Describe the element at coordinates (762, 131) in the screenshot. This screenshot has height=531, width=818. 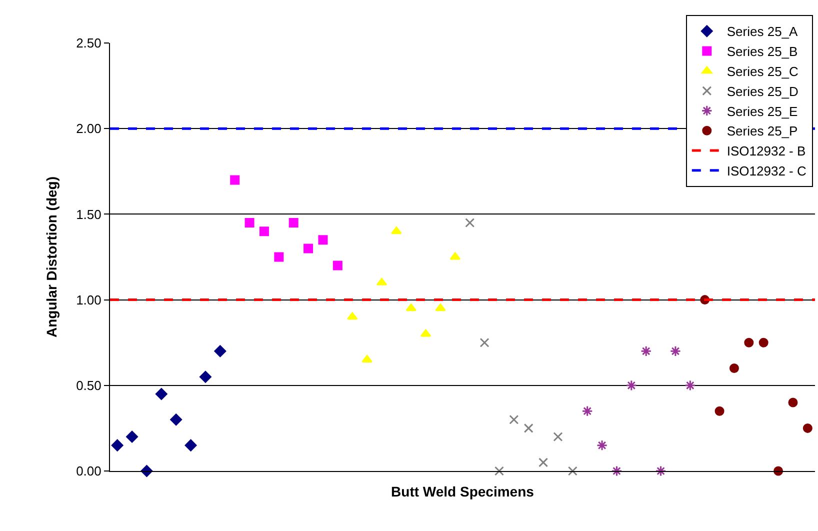
I see `legend-label: Series 25_P` at that location.